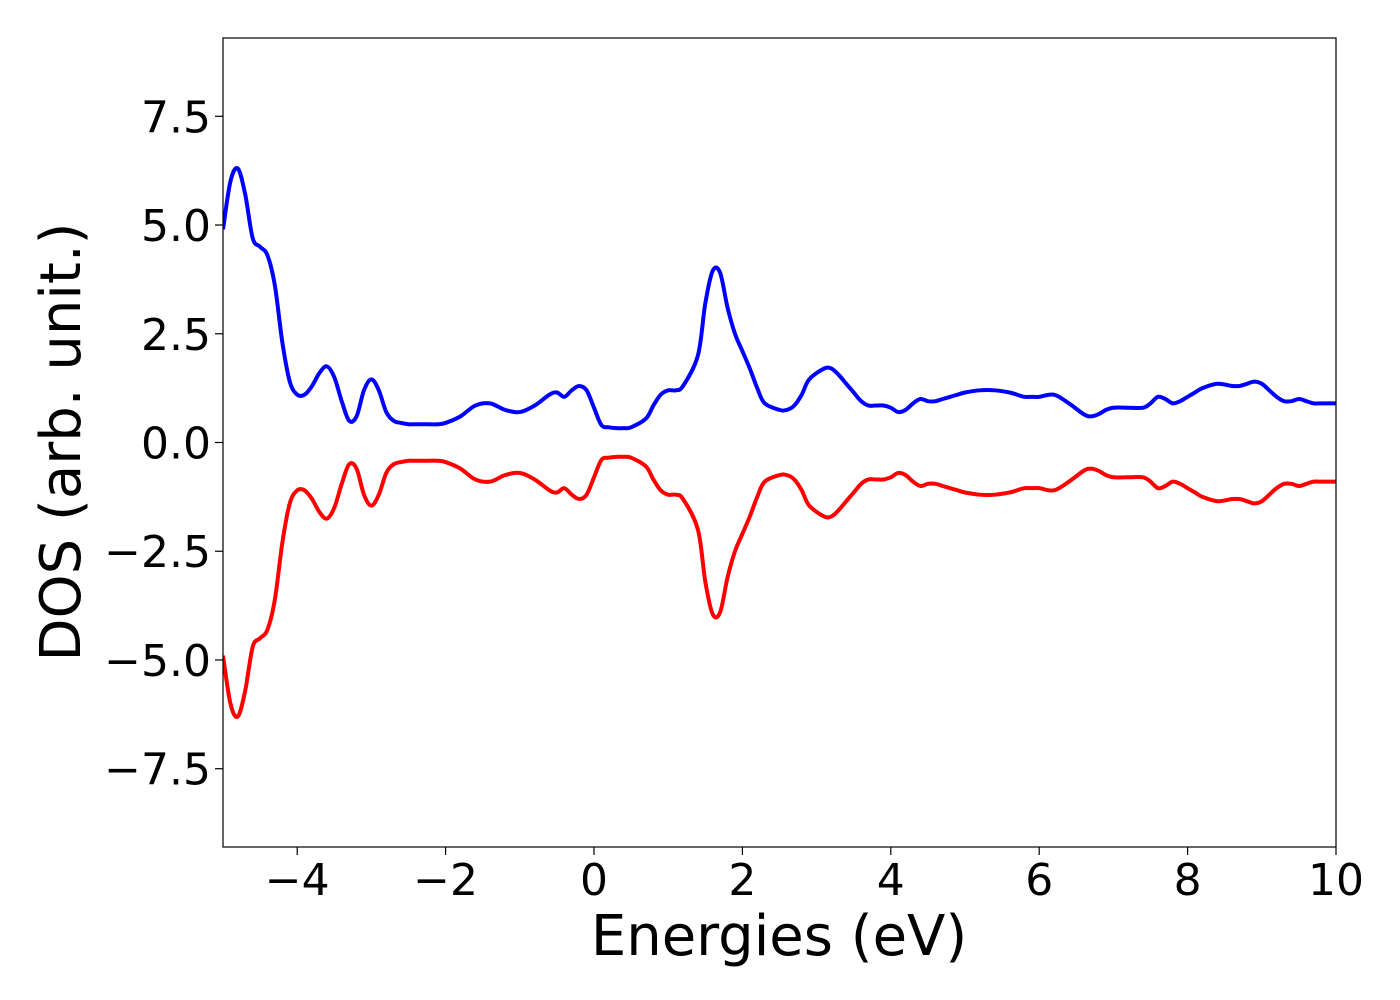 This screenshot has width=1400, height=1000. What do you see at coordinates (176, 444) in the screenshot?
I see `y-tick-label: 0.0` at bounding box center [176, 444].